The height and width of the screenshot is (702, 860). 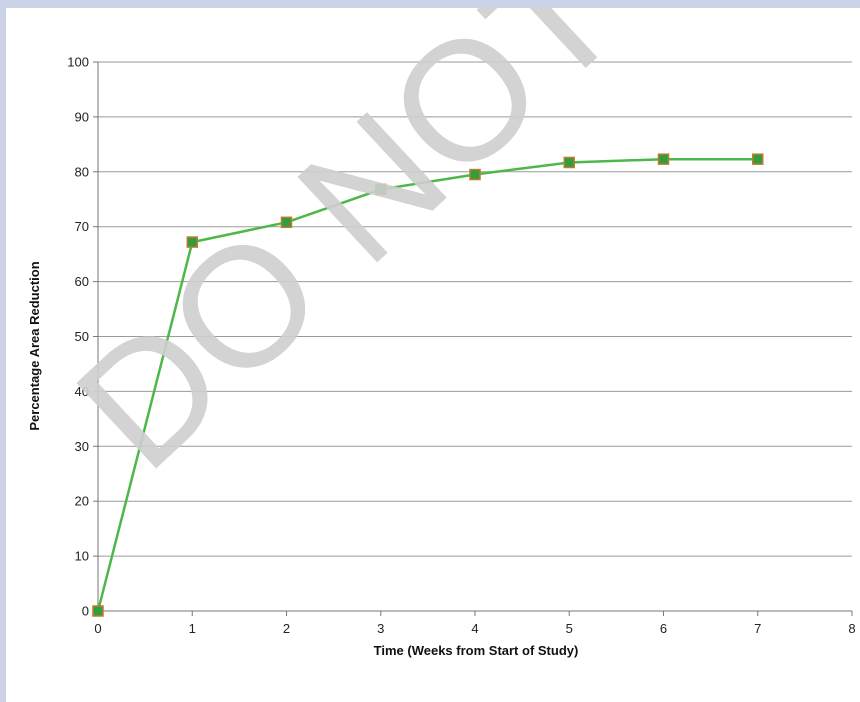 I want to click on y-tick-label: 50, so click(x=82, y=336).